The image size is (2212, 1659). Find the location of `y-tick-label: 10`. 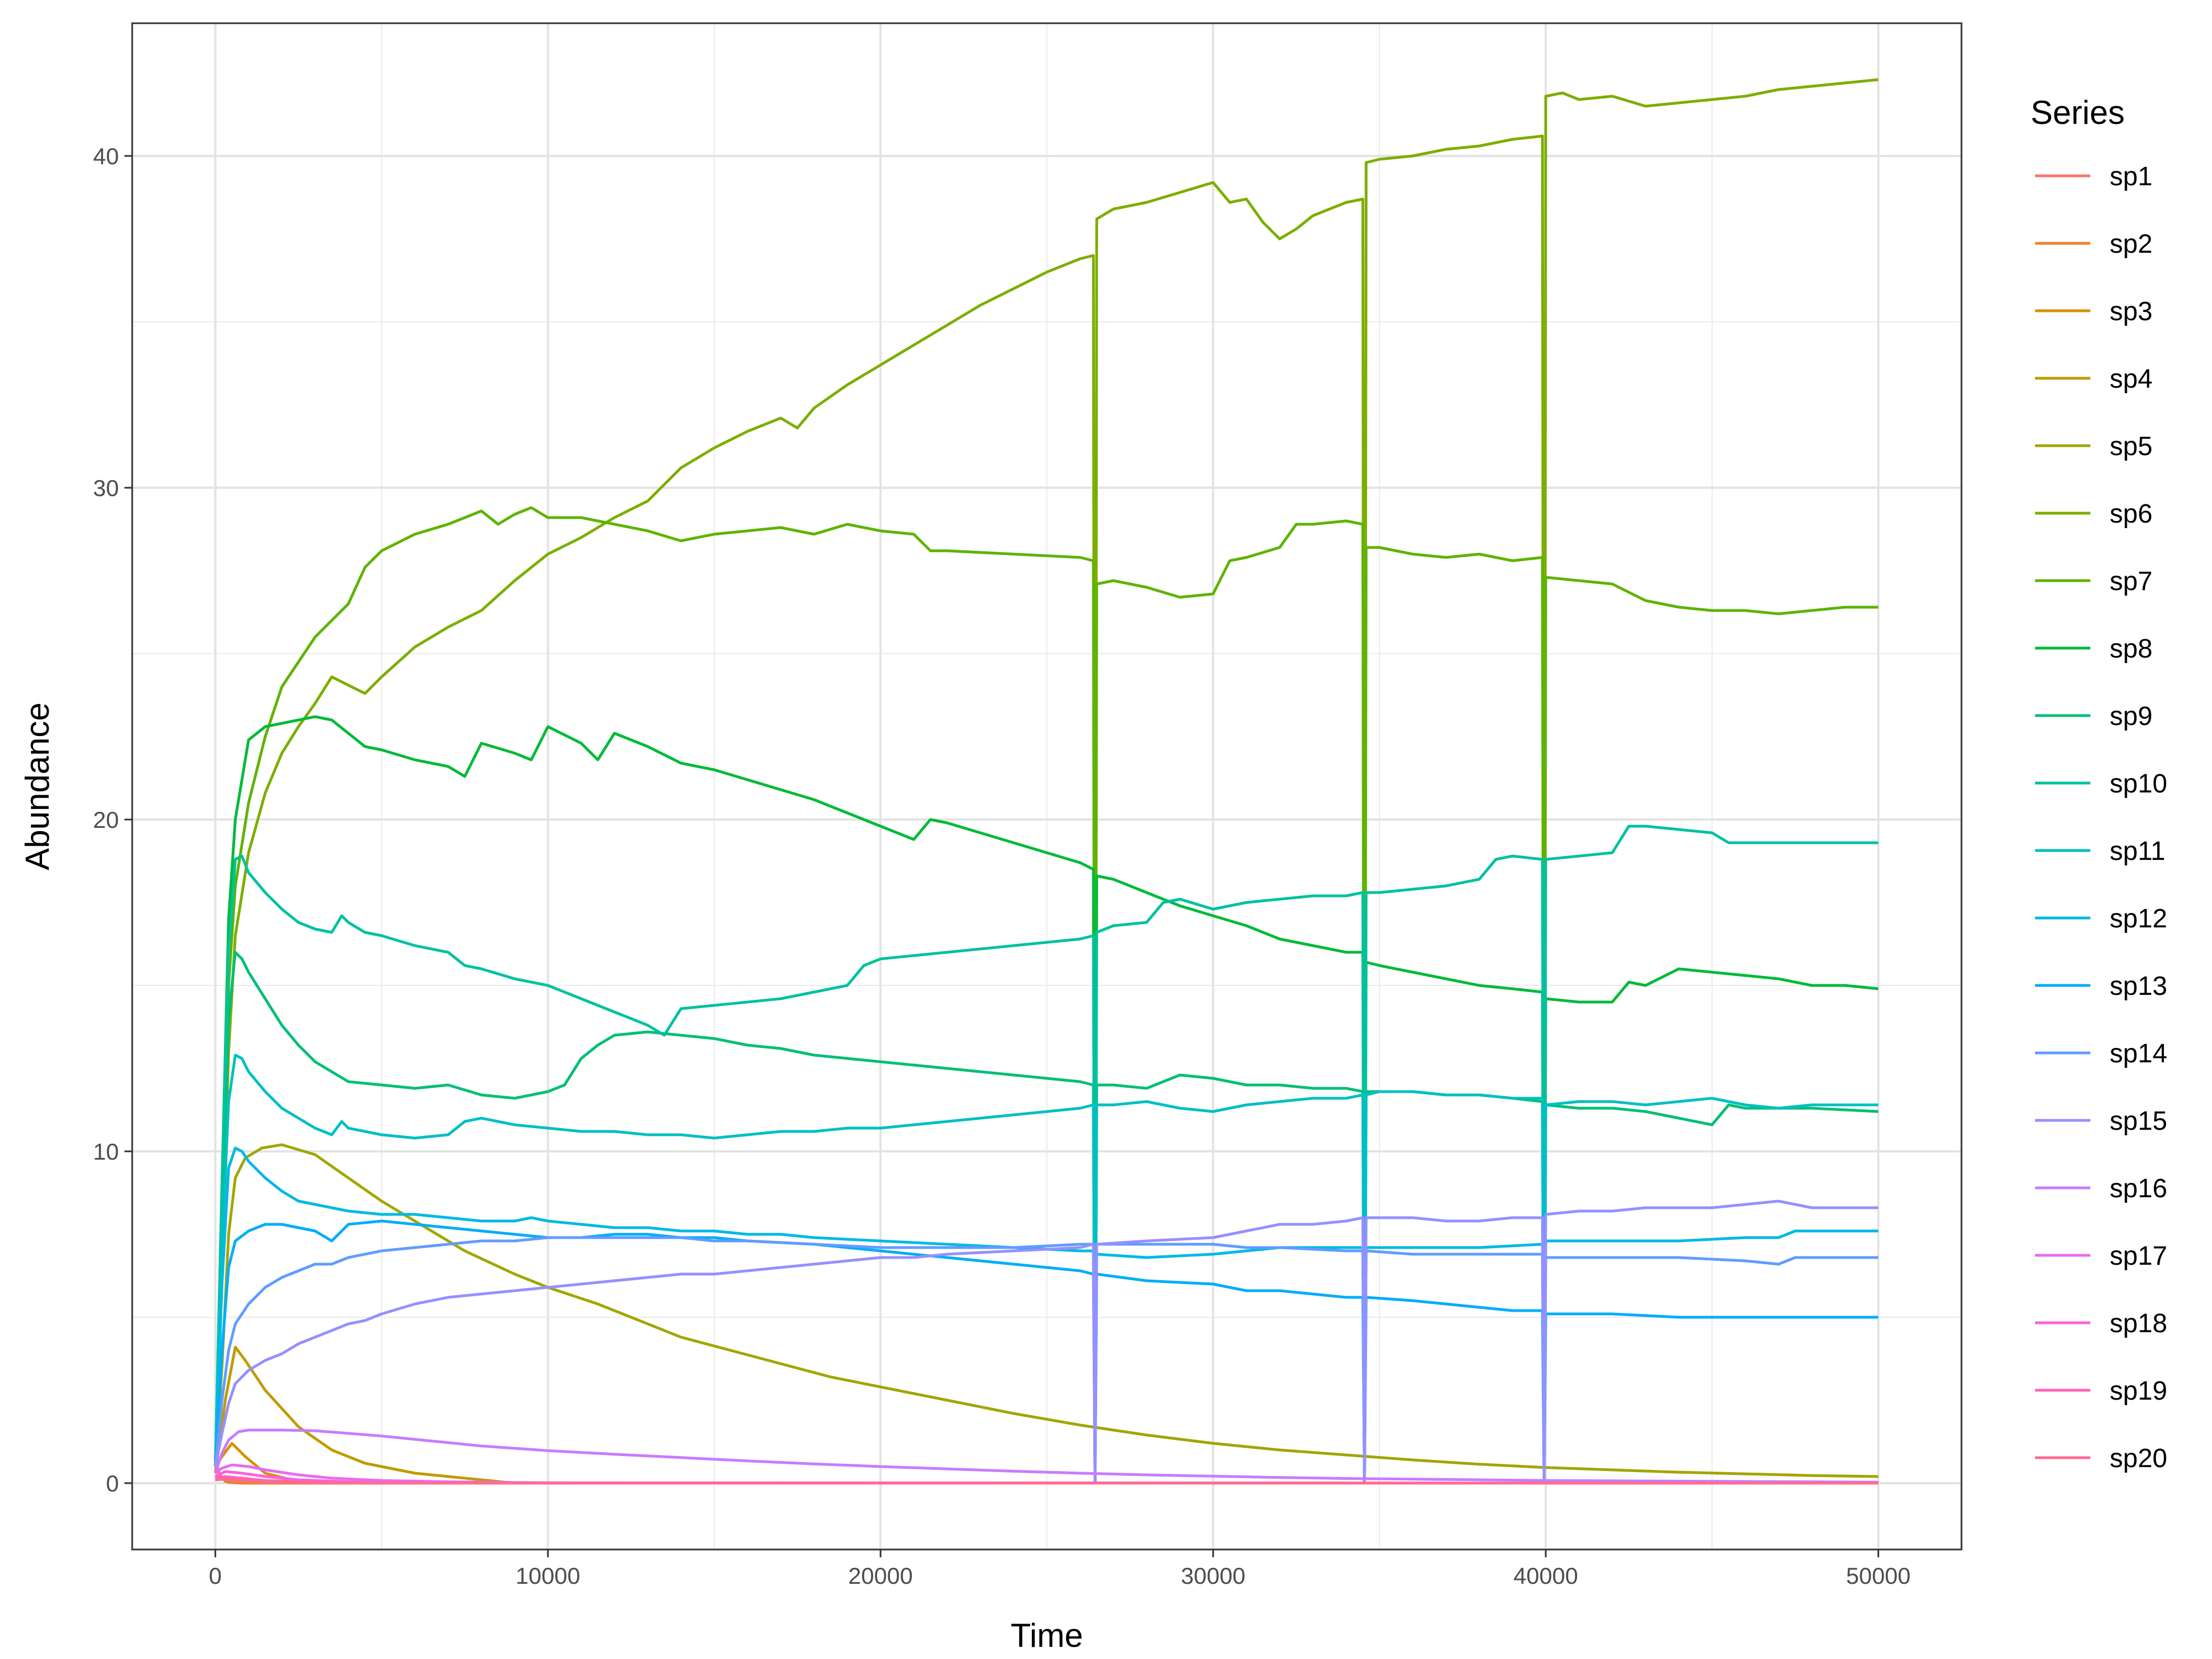

y-tick-label: 10 is located at coordinates (106, 1152).